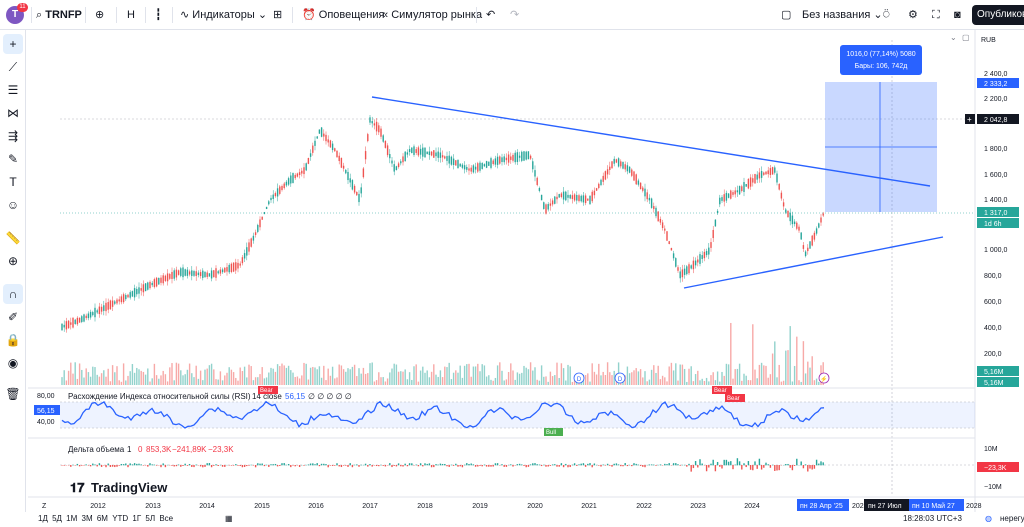  Describe the element at coordinates (490, 15) in the screenshot. I see `undo-button: ↶` at that location.